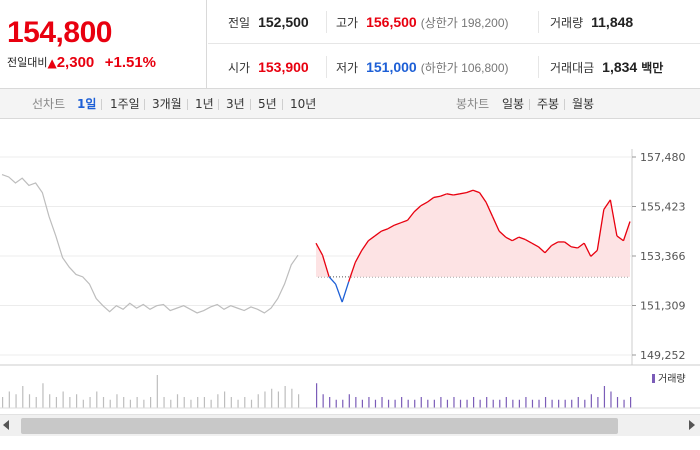  What do you see at coordinates (583, 104) in the screenshot?
I see `tab-monthly-candle: 월봉` at bounding box center [583, 104].